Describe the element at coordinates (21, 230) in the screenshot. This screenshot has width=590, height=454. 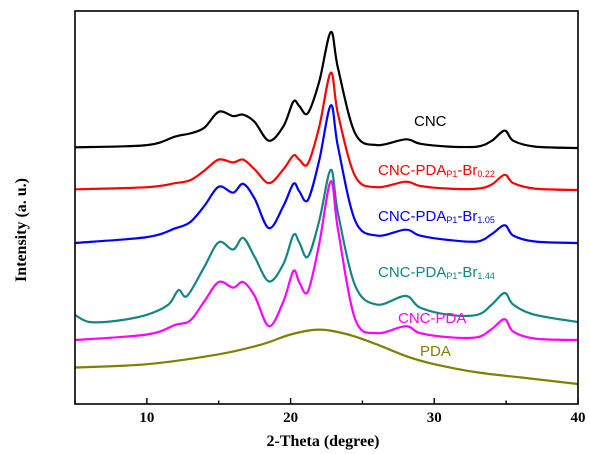
I see `y-axis-title: Intensity (a. u.)` at that location.